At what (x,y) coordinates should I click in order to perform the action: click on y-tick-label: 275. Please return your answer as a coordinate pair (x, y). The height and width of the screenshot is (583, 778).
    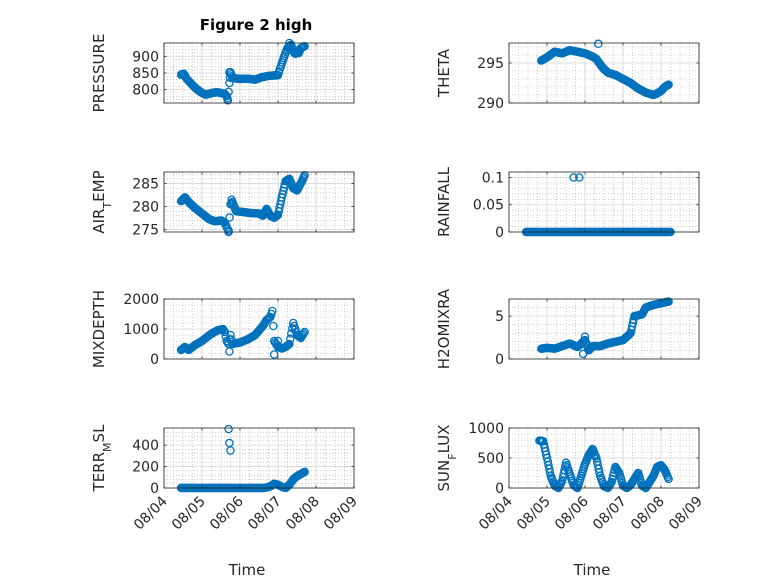
    Looking at the image, I should click on (145, 231).